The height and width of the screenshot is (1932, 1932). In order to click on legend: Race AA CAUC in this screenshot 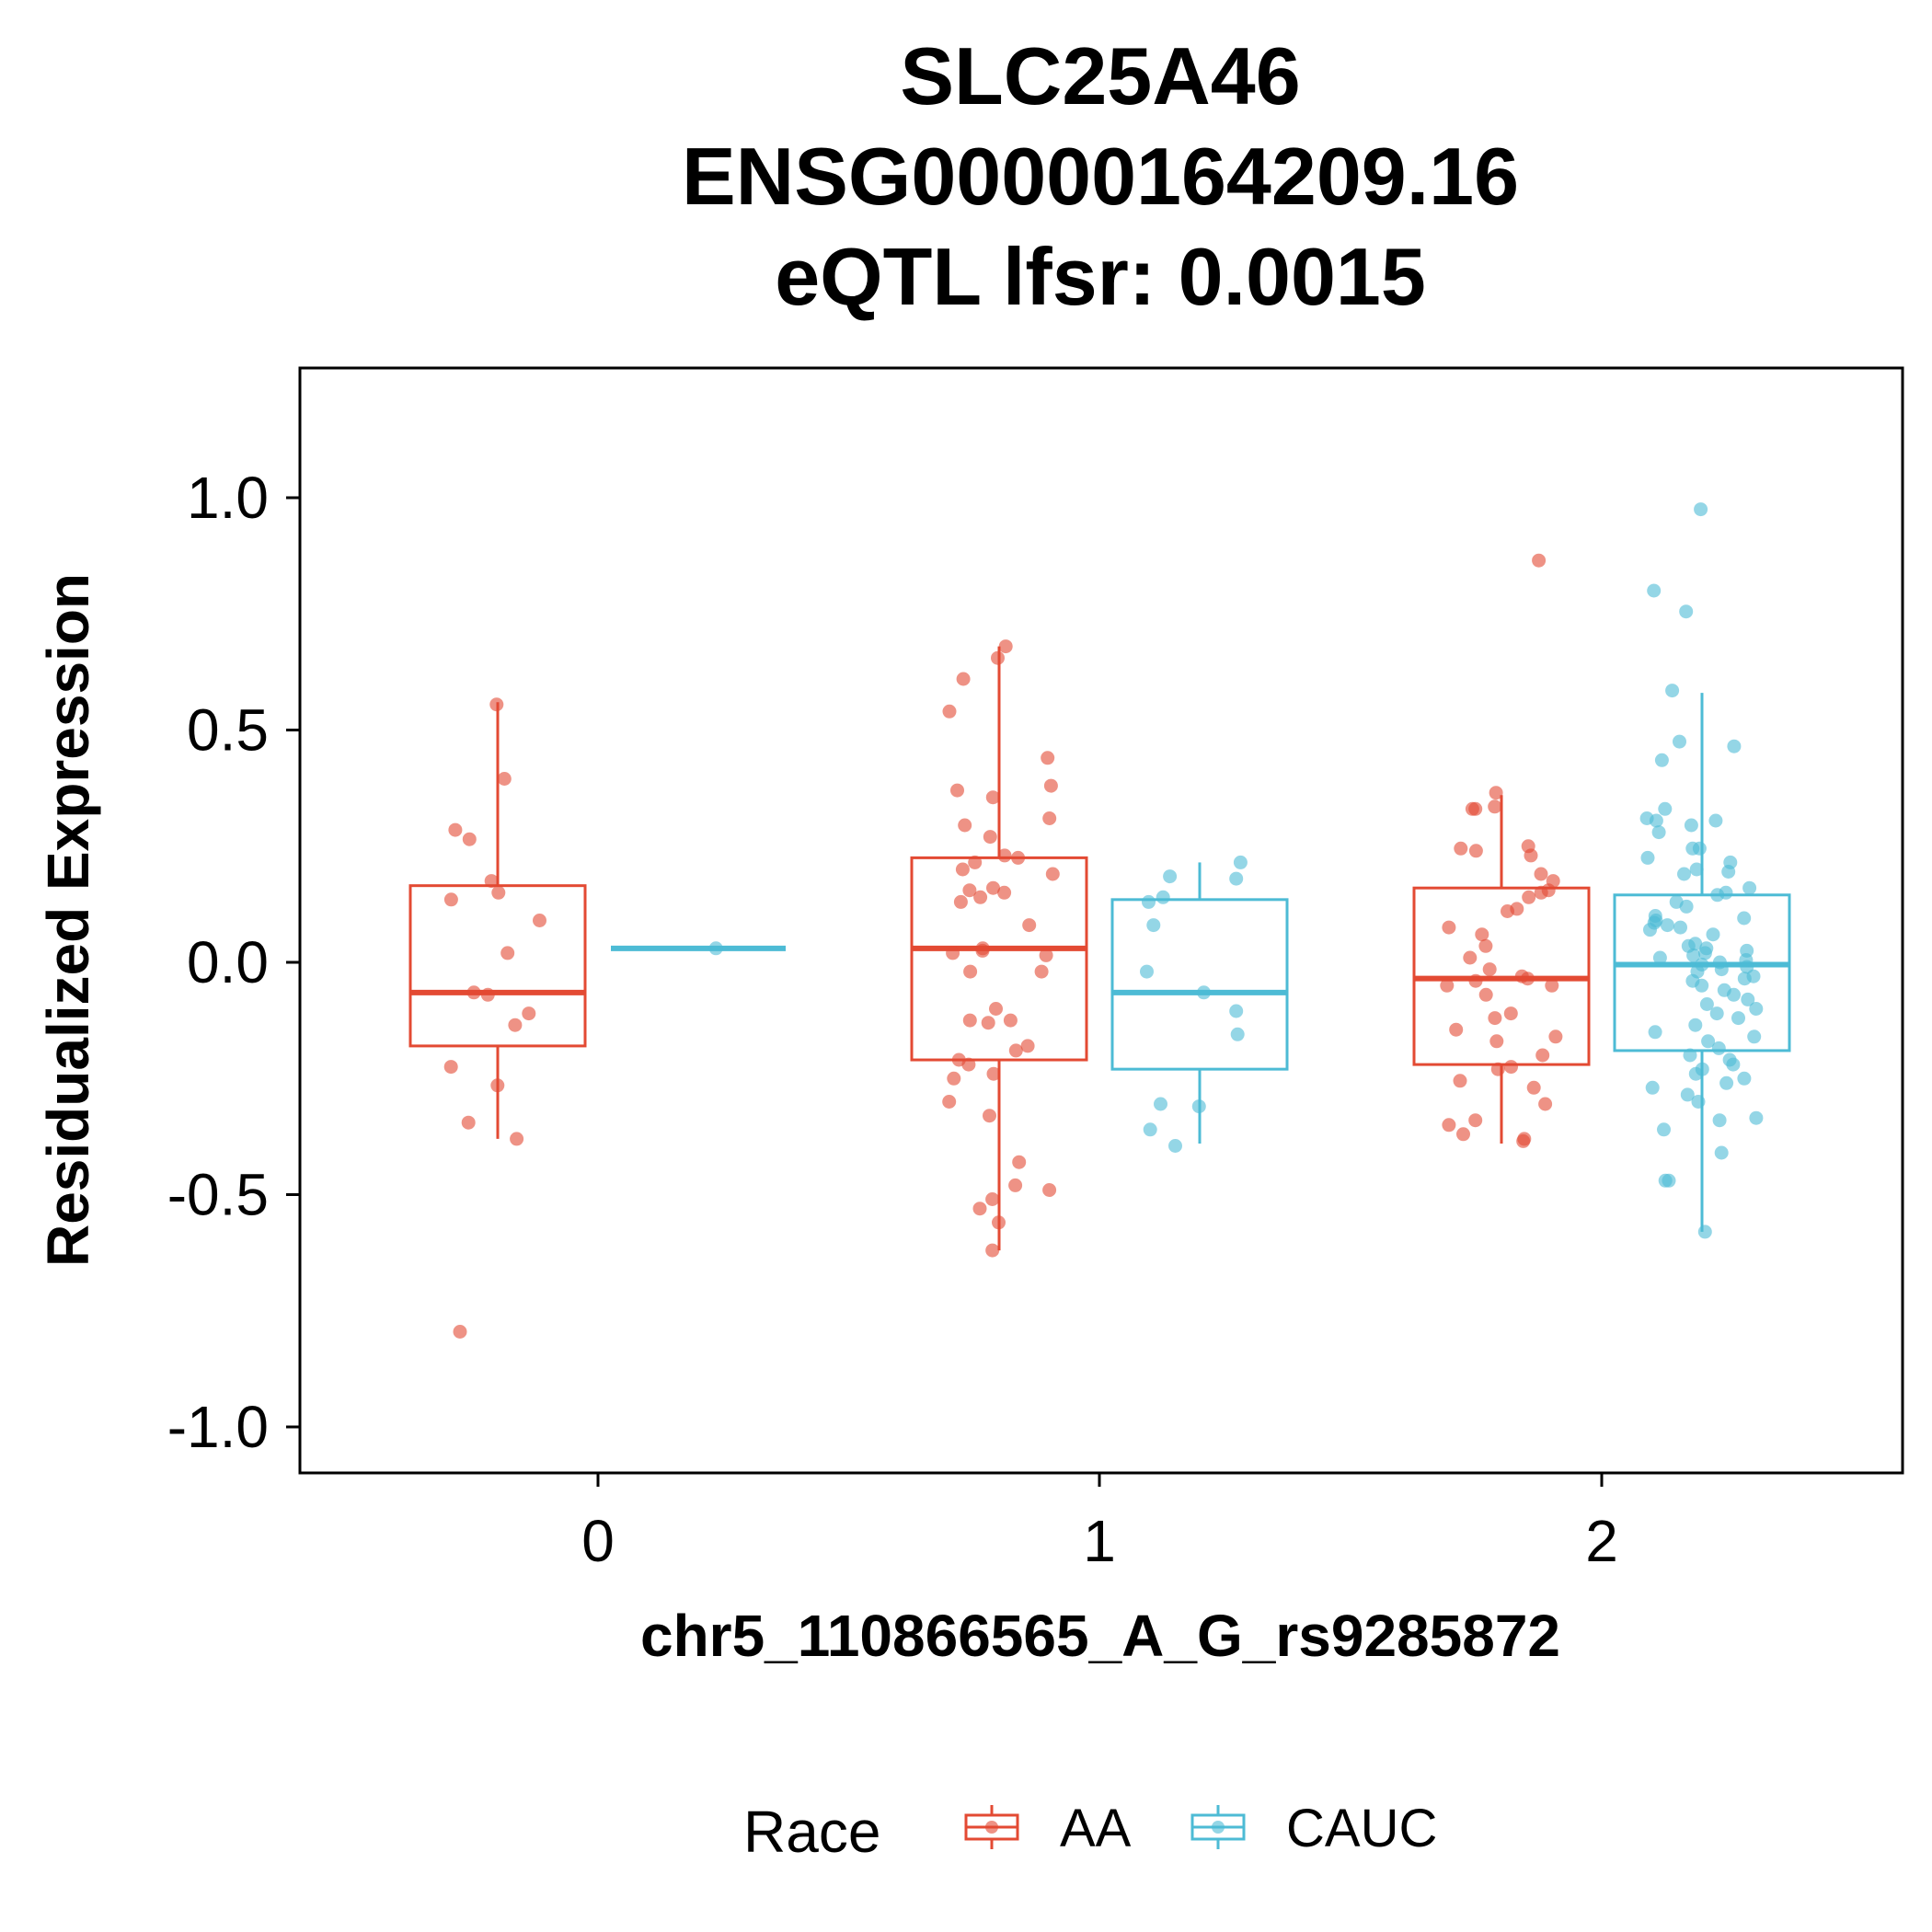, I will do `click(1090, 1832)`.